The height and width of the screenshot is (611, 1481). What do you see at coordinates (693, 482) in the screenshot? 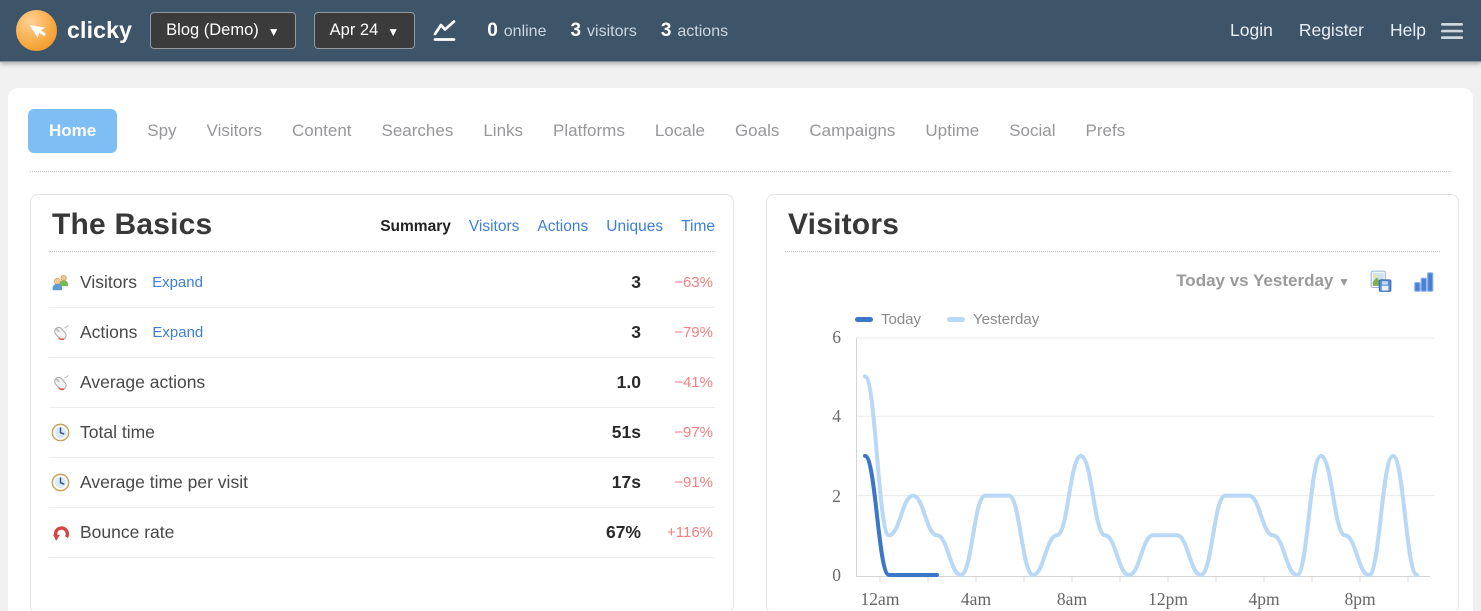
I see `basics-row-change: −91%` at bounding box center [693, 482].